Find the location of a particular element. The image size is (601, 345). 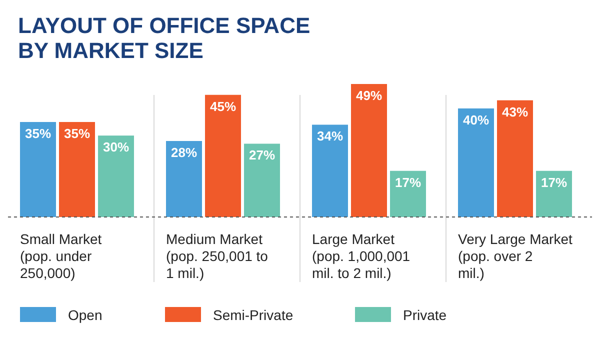

data-label: 40% is located at coordinates (476, 120).